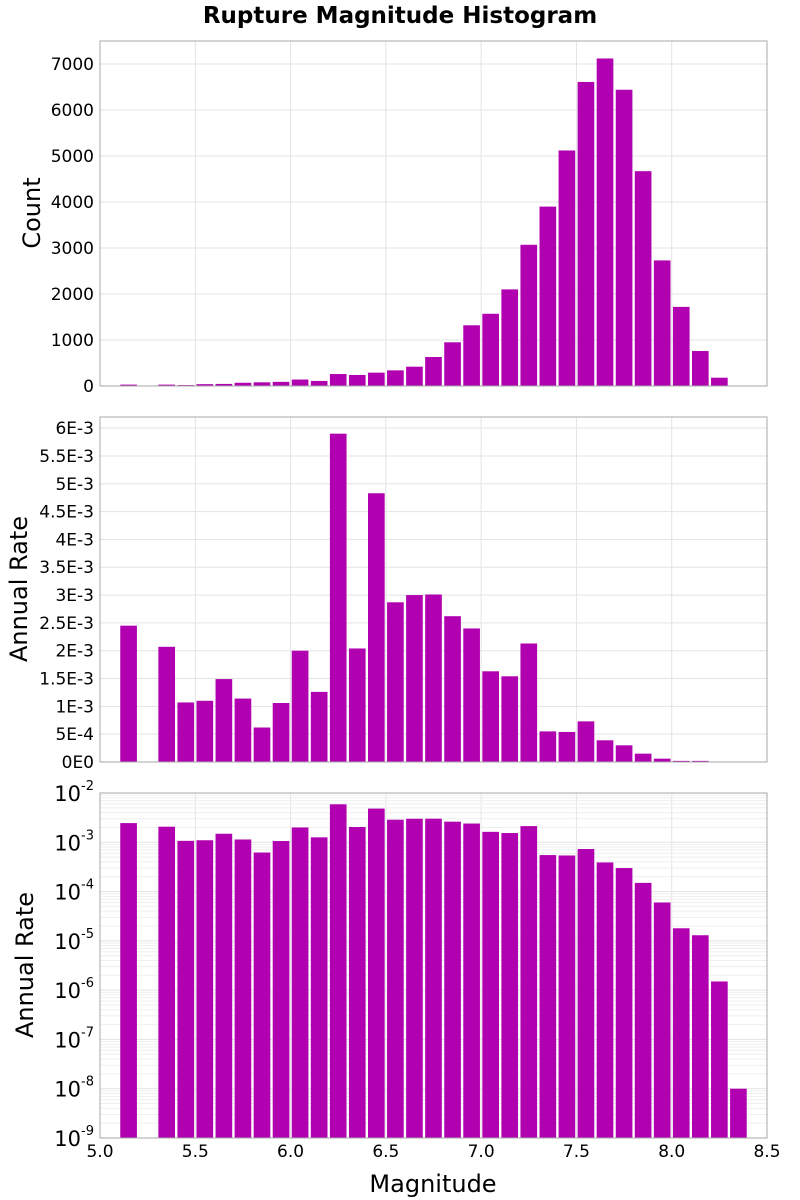  What do you see at coordinates (72, 226) in the screenshot?
I see `count-y-ticks: 0 1000 2000 3000 4000 5000 6000 7000` at bounding box center [72, 226].